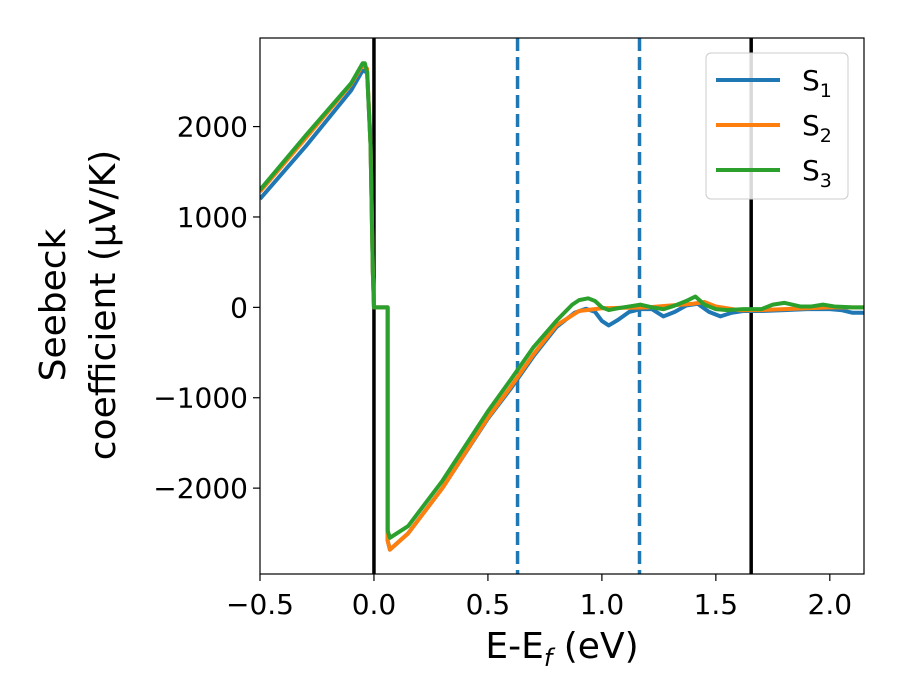  What do you see at coordinates (817, 173) in the screenshot?
I see `legend-label-s3: S3` at bounding box center [817, 173].